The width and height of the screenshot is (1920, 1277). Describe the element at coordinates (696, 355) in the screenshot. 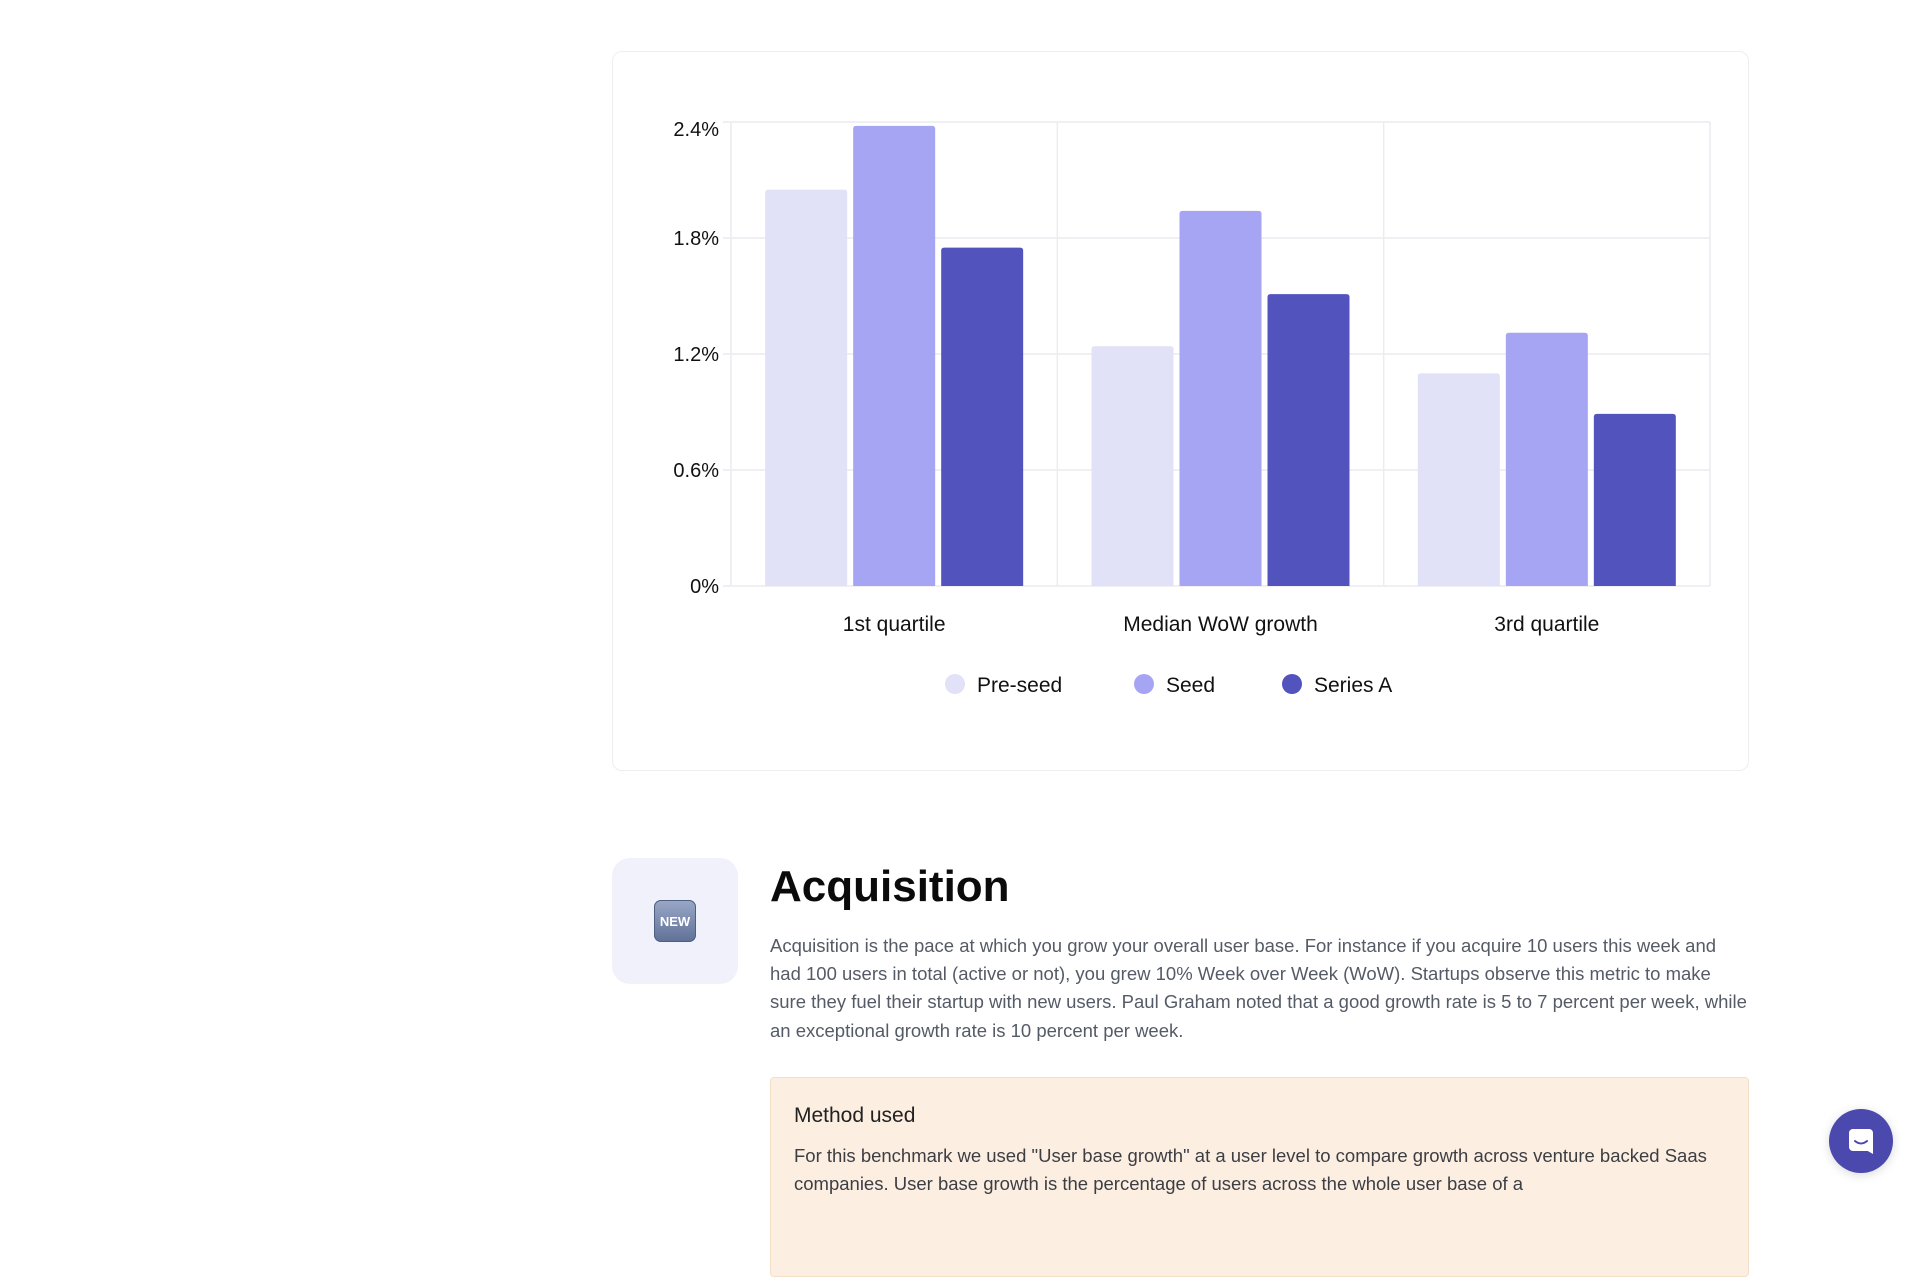

I see `y-tick-label: 1.2%` at that location.